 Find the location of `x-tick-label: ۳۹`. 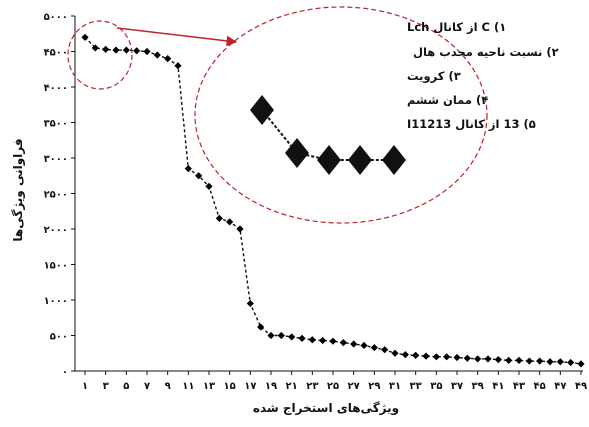

x-tick-label: ۳۹ is located at coordinates (478, 386).